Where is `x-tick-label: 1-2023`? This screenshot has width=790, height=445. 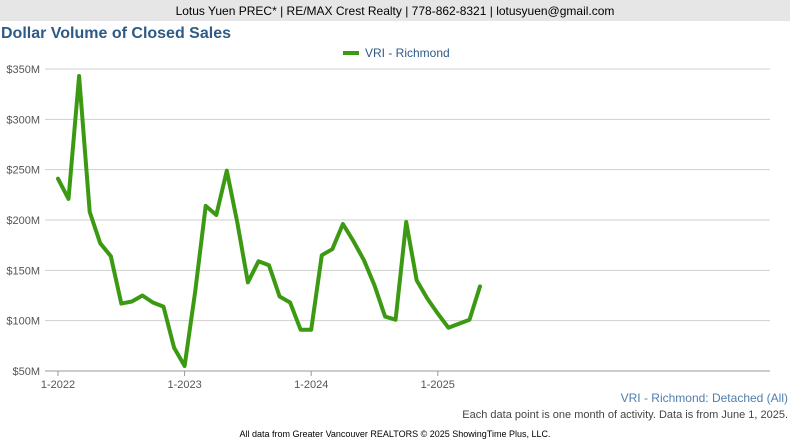
x-tick-label: 1-2023 is located at coordinates (184, 385).